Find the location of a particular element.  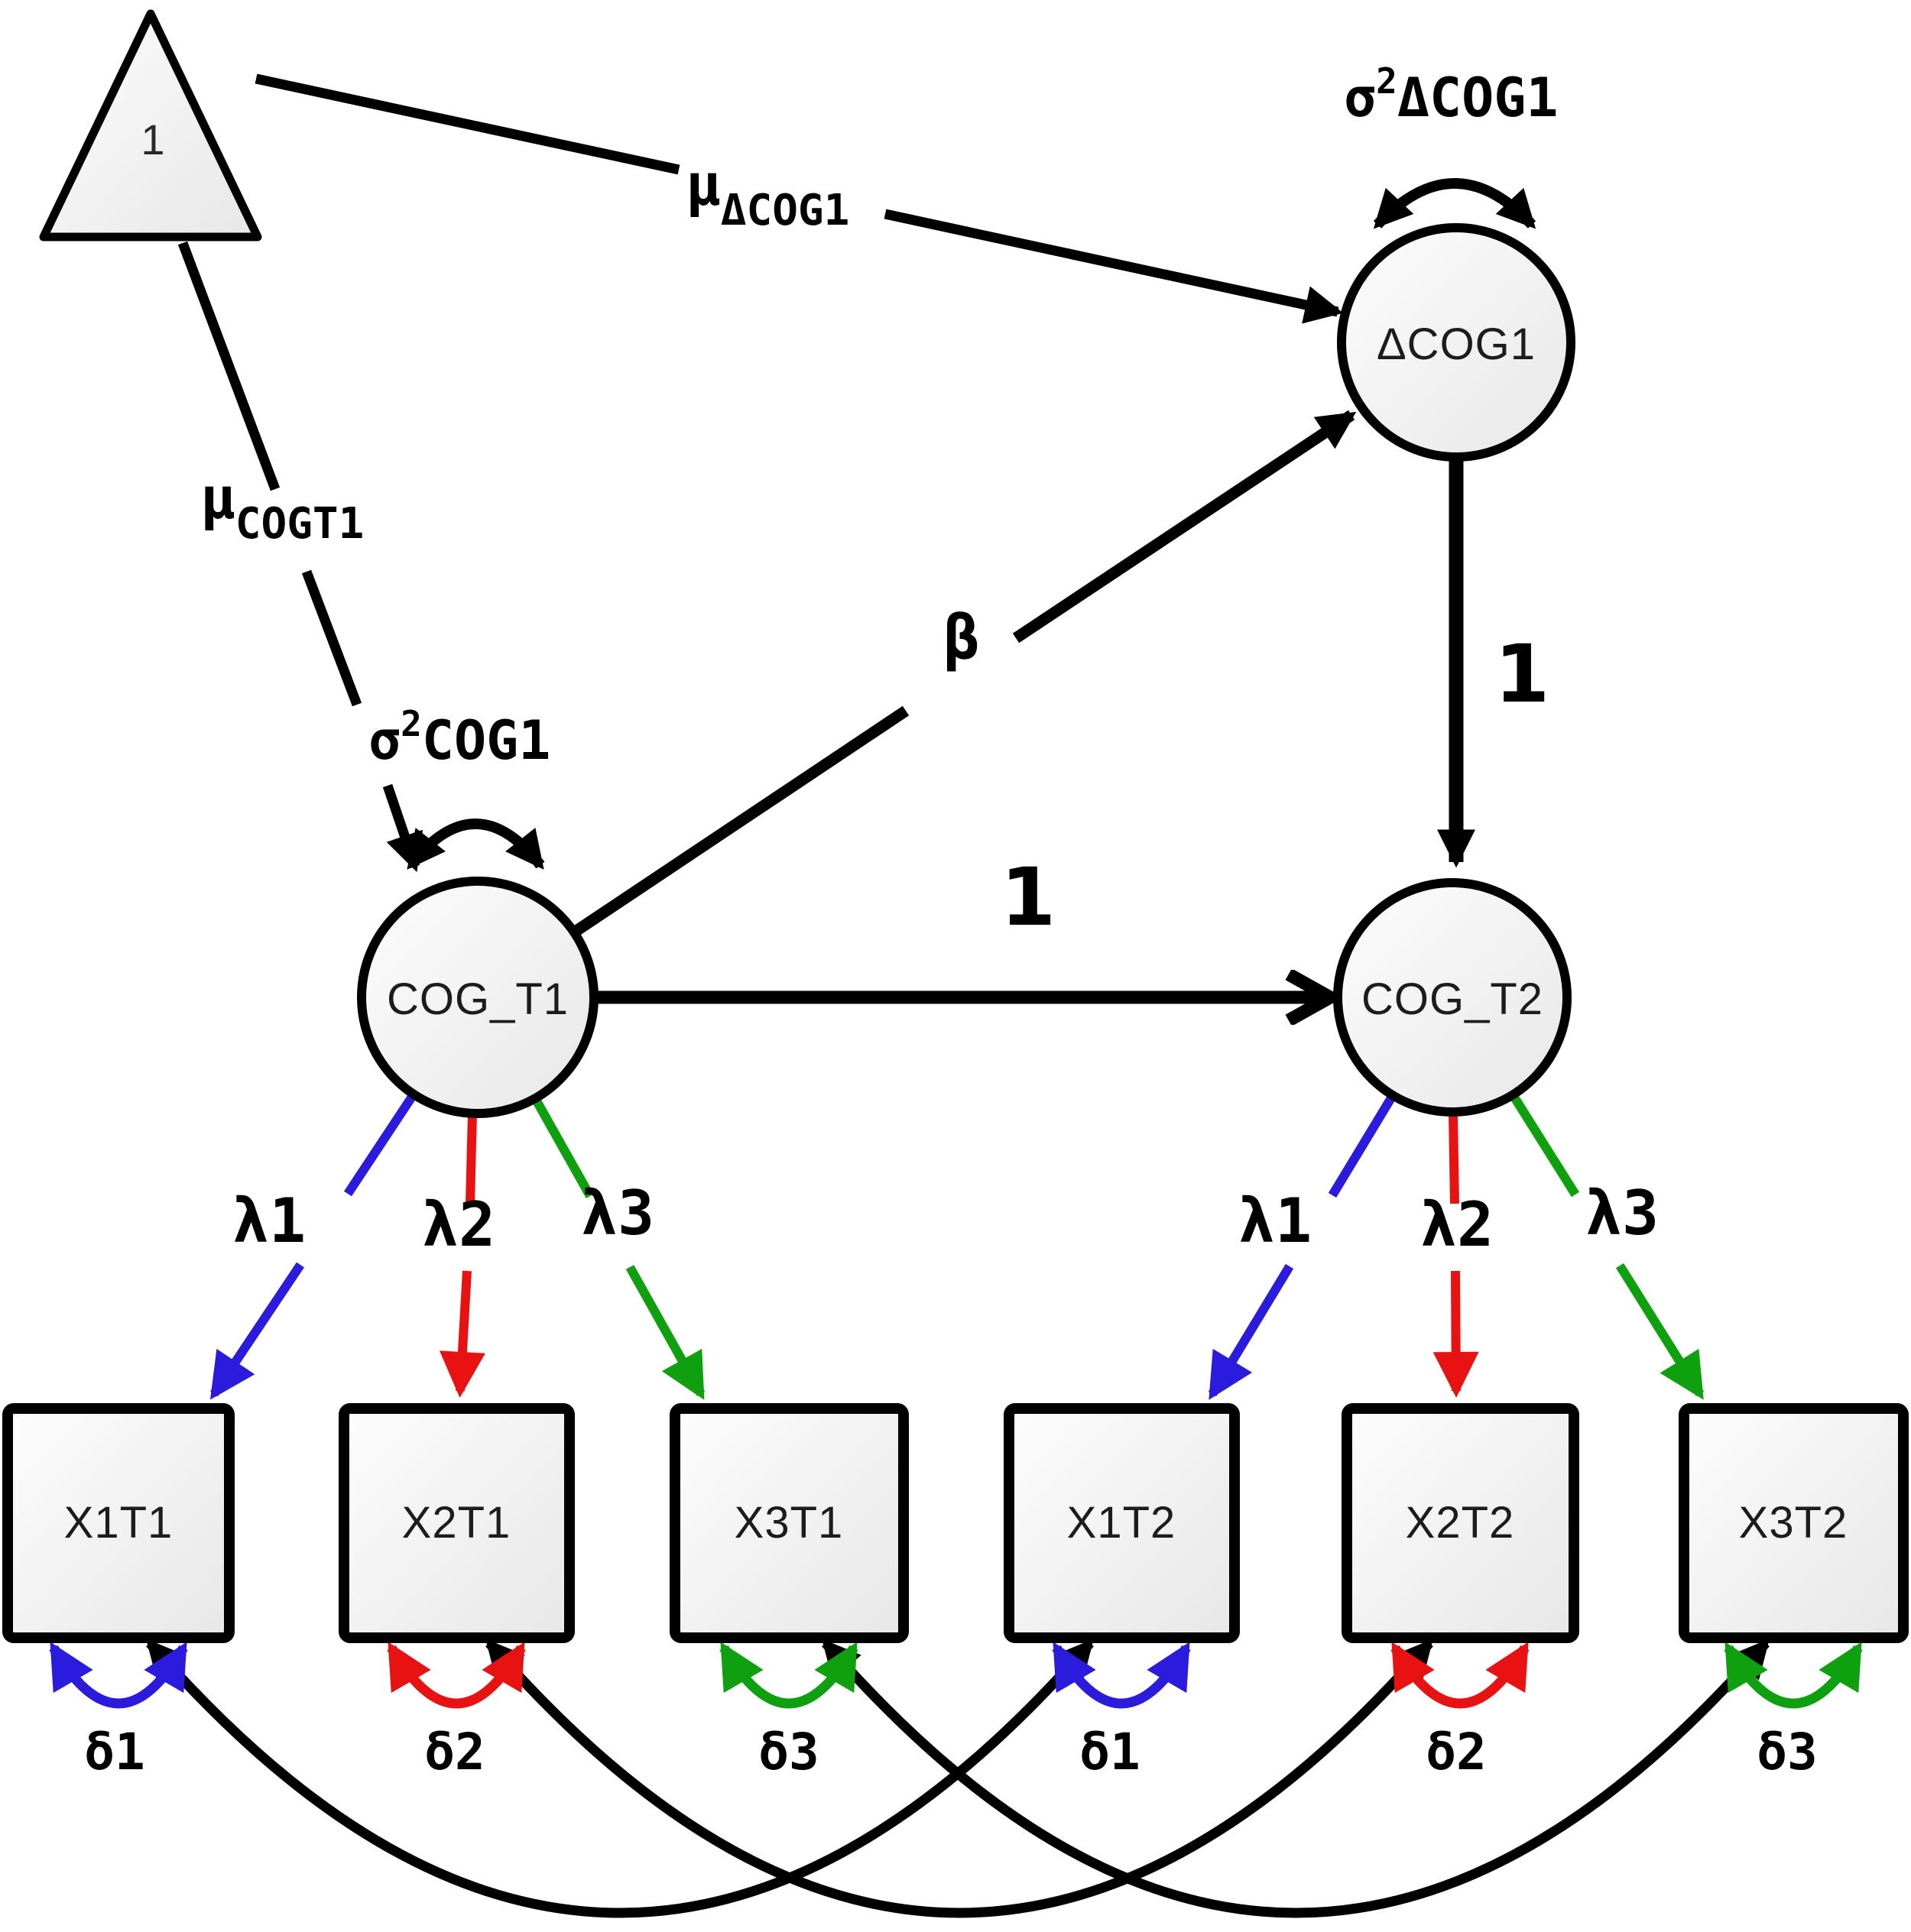

indicator-square-x3t2 is located at coordinates (1794, 1523).